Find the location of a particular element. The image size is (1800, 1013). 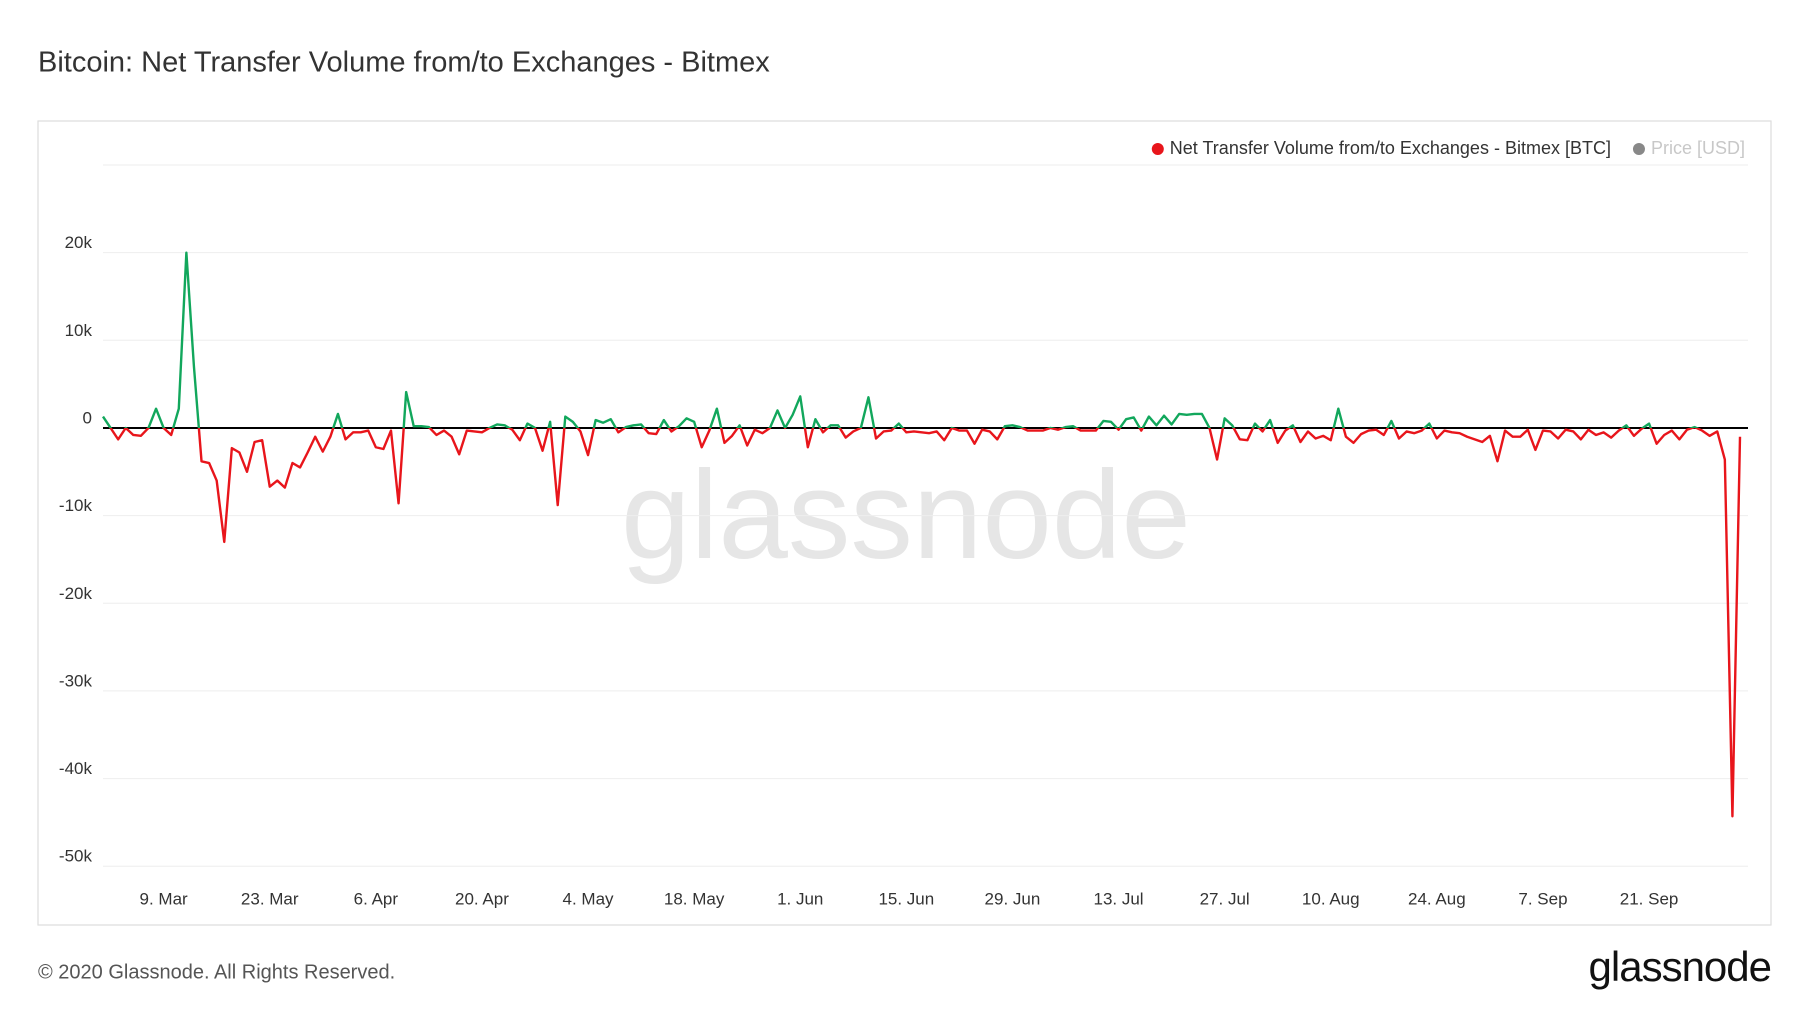

y-tick-label: -50k is located at coordinates (76, 856).